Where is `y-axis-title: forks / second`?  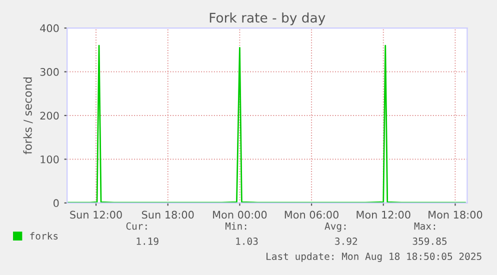
y-axis-title: forks / second is located at coordinates (28, 116).